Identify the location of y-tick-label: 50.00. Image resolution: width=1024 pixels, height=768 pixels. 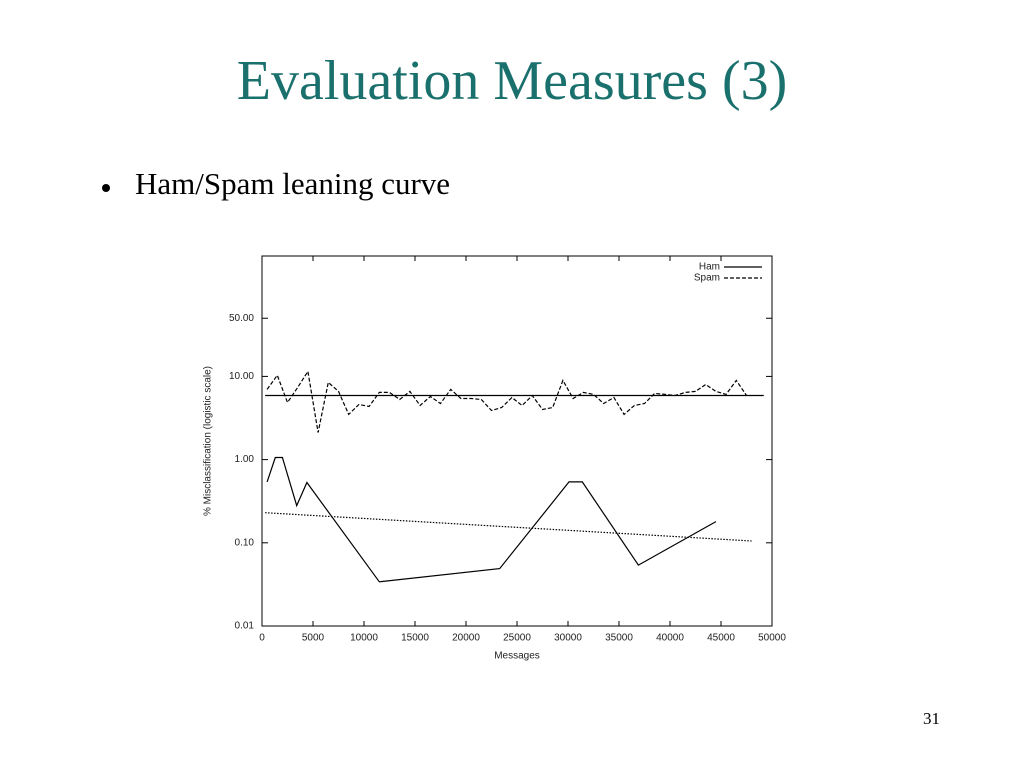
(241, 318).